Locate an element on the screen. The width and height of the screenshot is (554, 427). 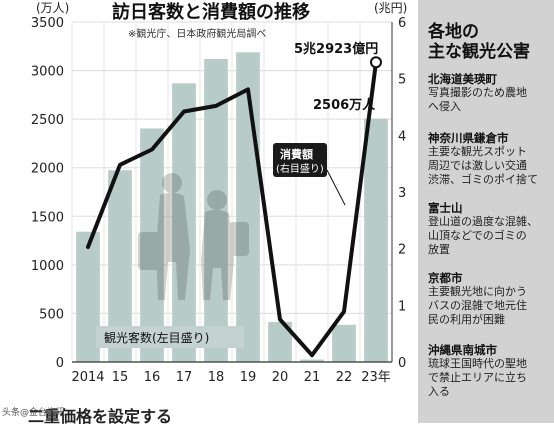
region-name: 神奈川県鎌倉市 is located at coordinates (468, 138).